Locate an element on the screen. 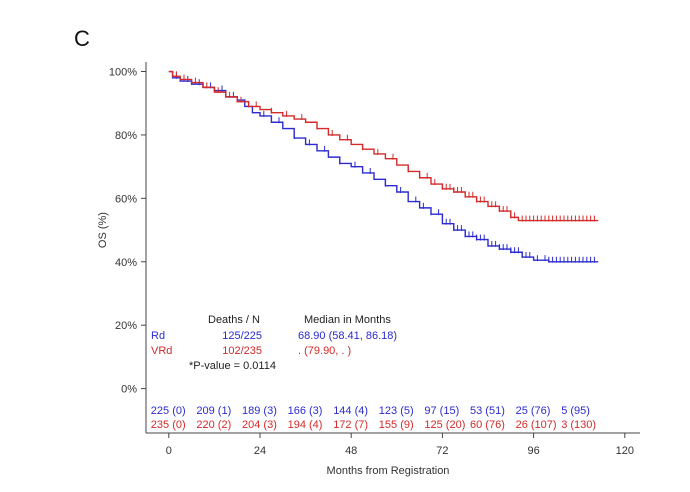 This screenshot has width=690, height=492. risk-rd-value: 209 (1) is located at coordinates (213, 411).